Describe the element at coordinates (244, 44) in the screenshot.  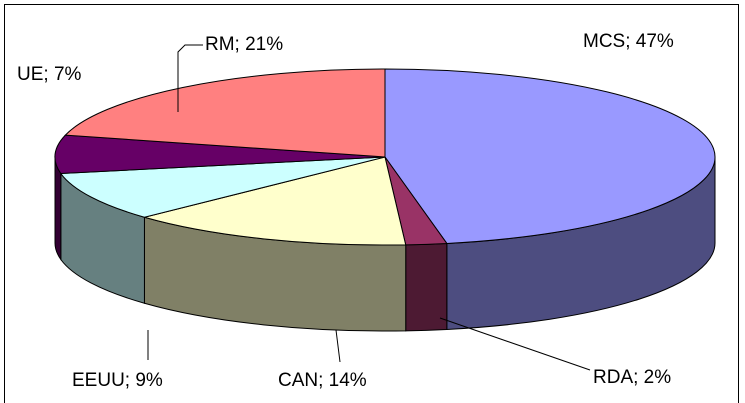
I see `data-label: RM; 21%` at that location.